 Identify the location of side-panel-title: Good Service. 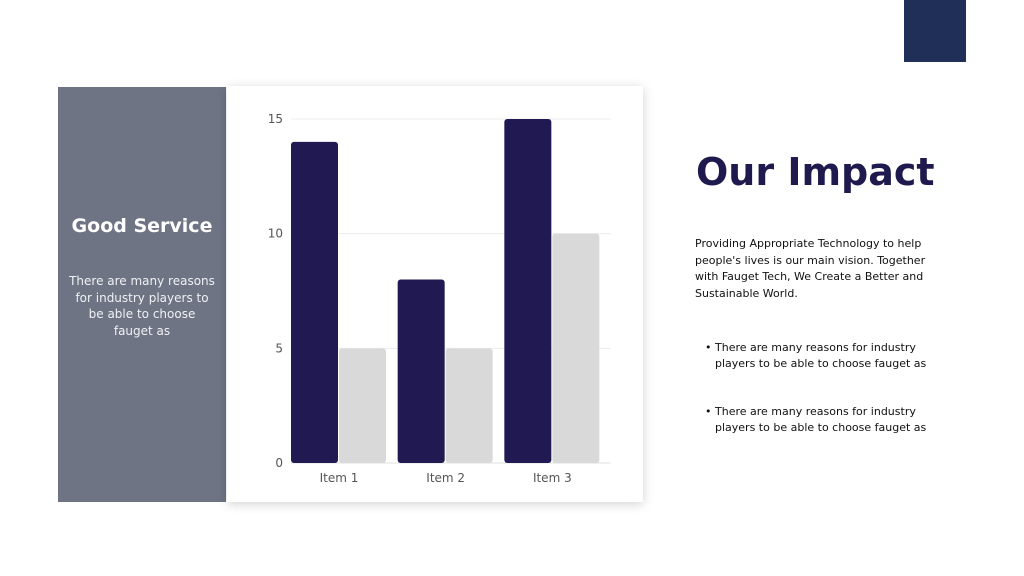
(142, 226).